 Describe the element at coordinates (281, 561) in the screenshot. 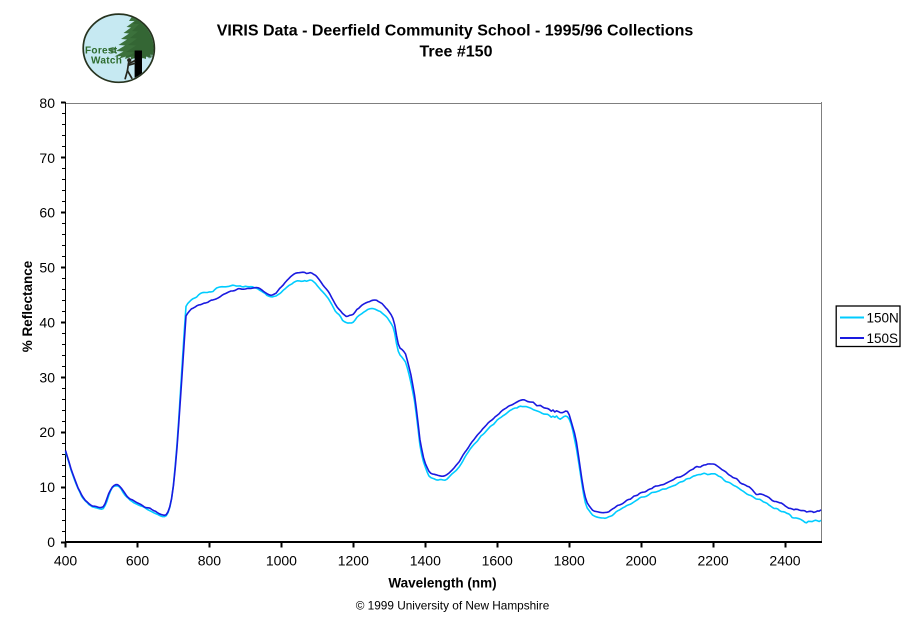

I see `svg-text: 1000` at that location.